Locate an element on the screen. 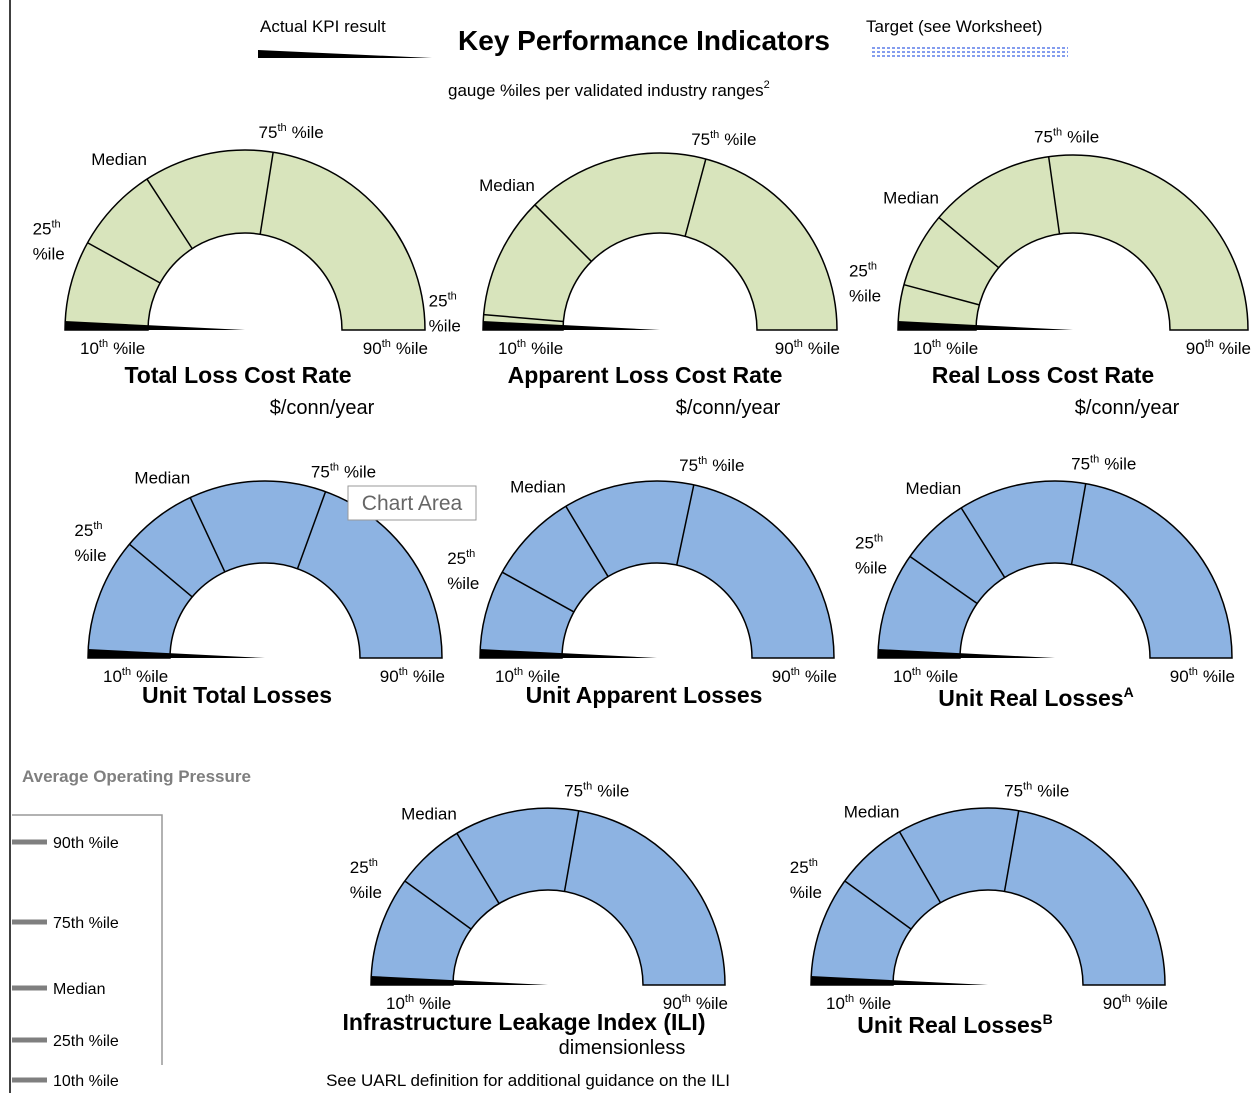 The height and width of the screenshot is (1093, 1257). label-75th-text: %ile is located at coordinates (1053, 791).